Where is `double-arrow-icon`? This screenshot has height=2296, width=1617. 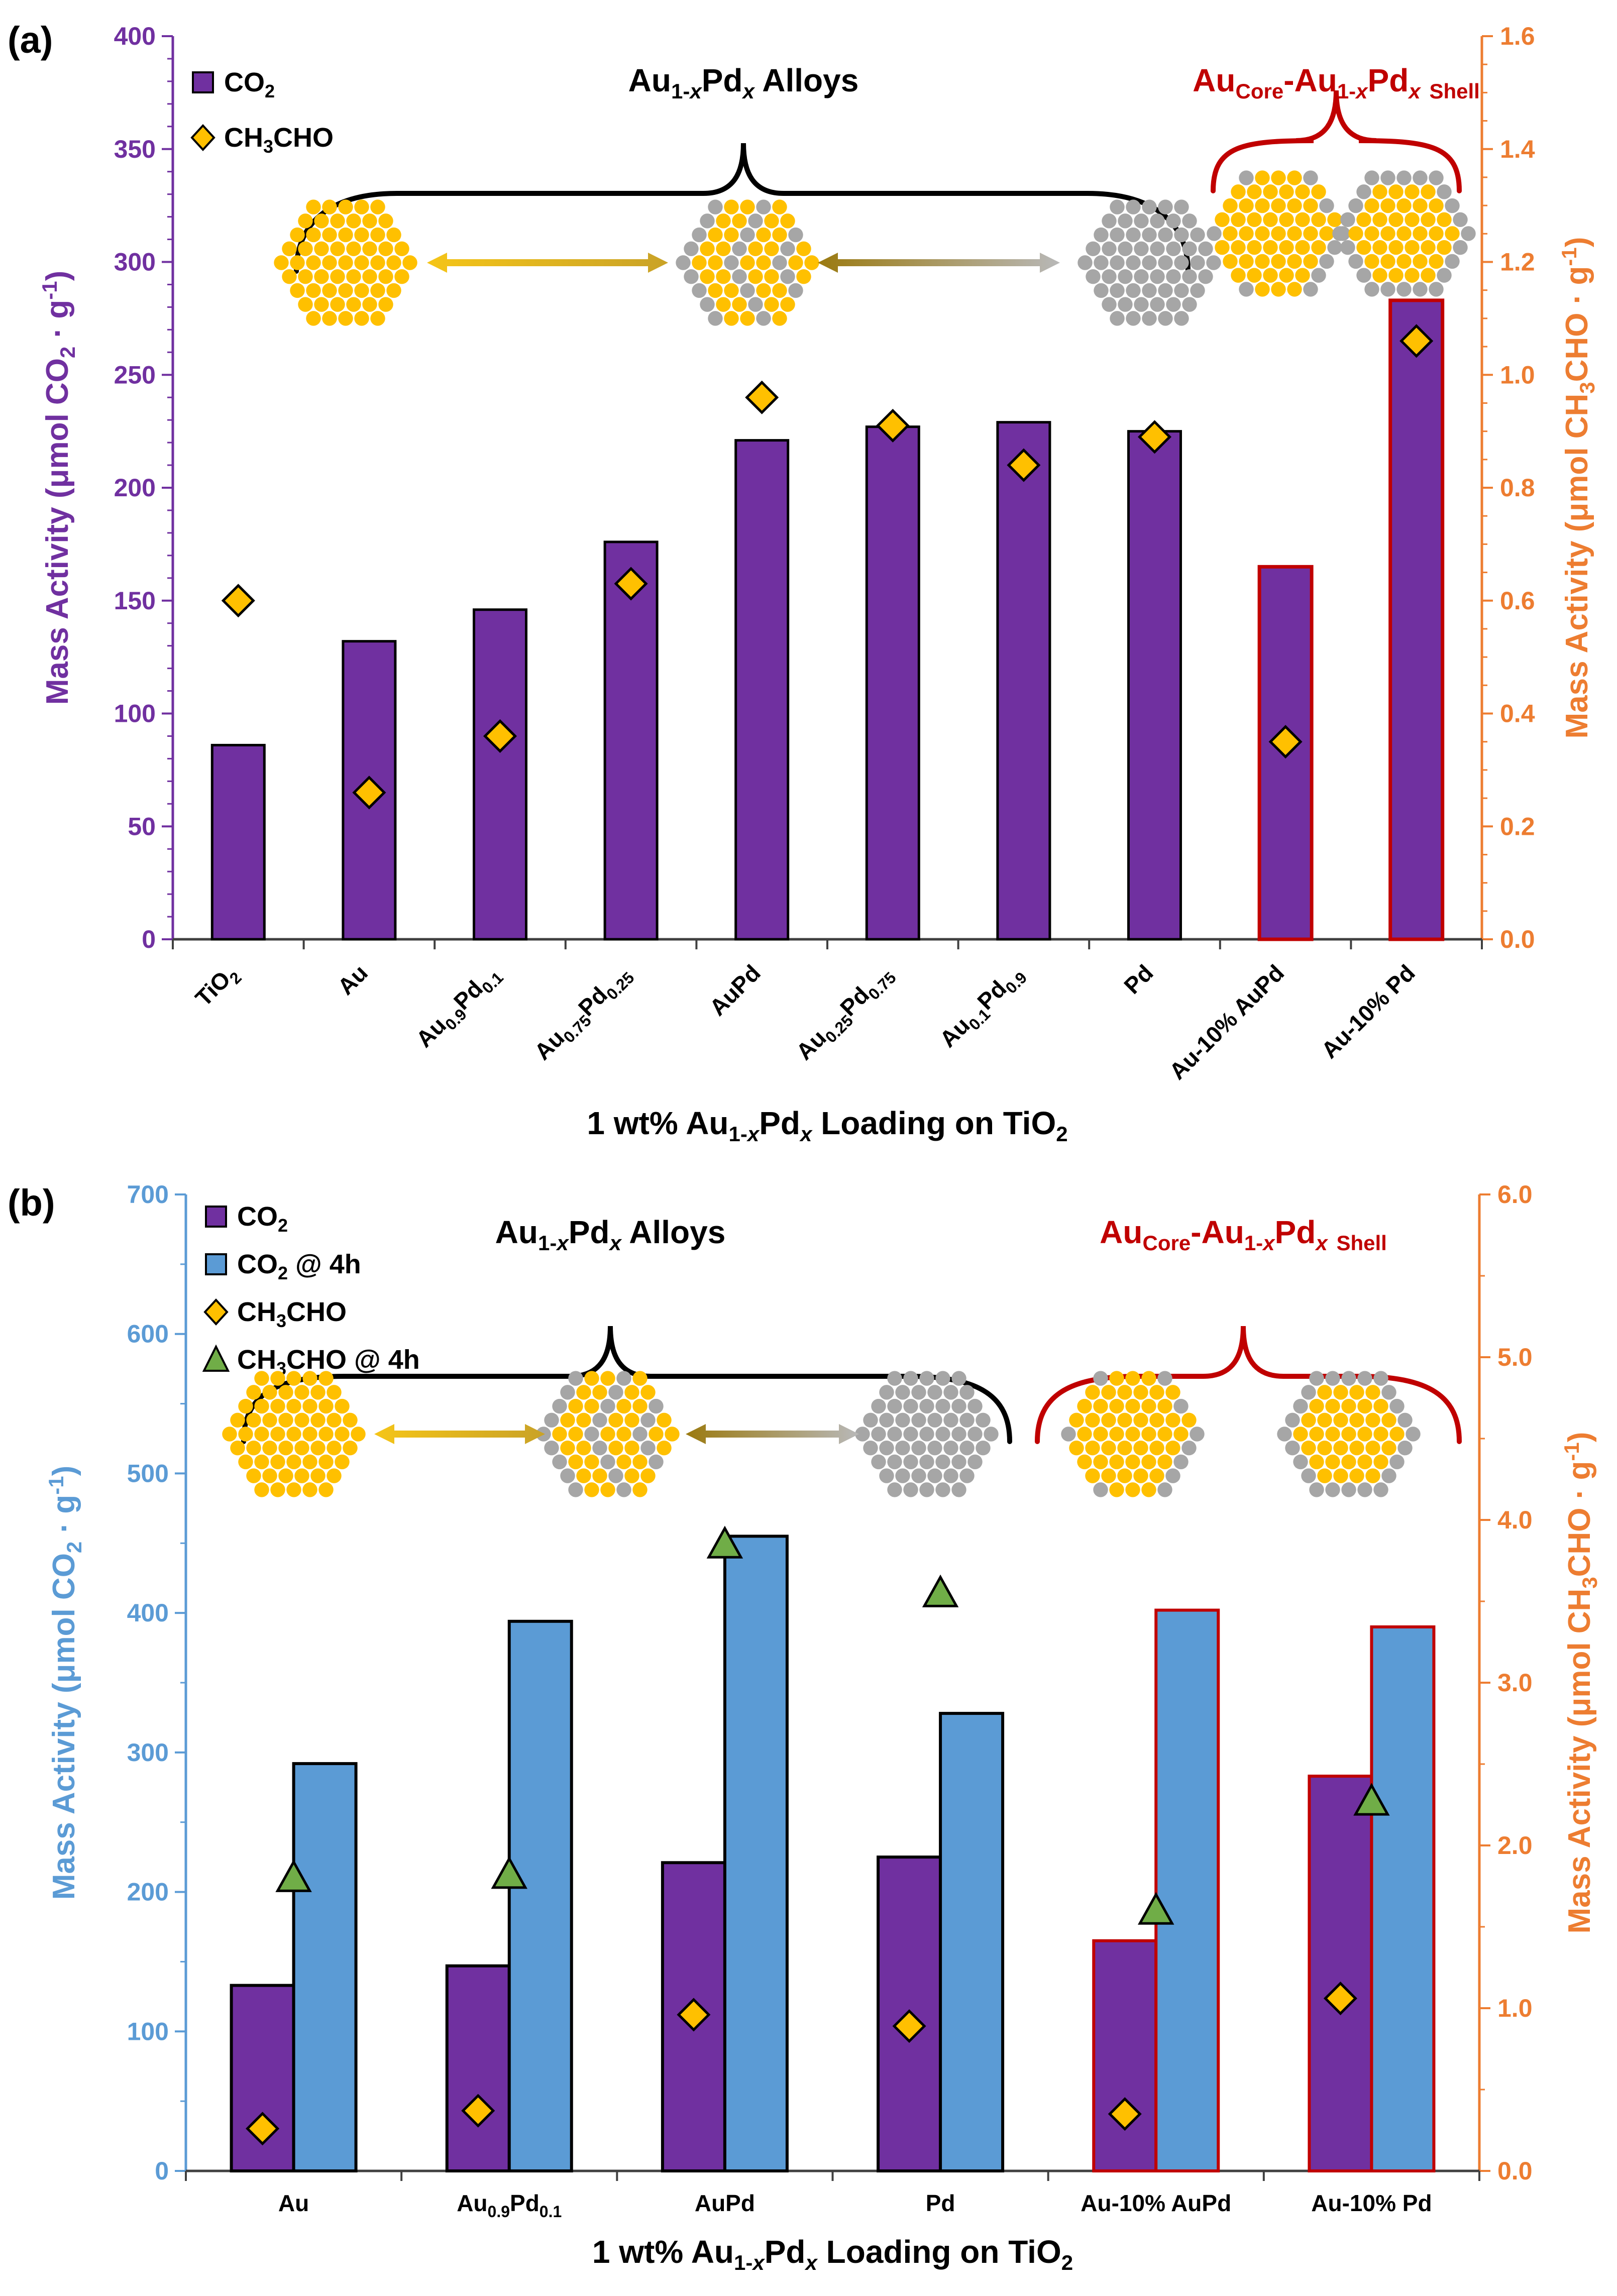 double-arrow-icon is located at coordinates (459, 1434).